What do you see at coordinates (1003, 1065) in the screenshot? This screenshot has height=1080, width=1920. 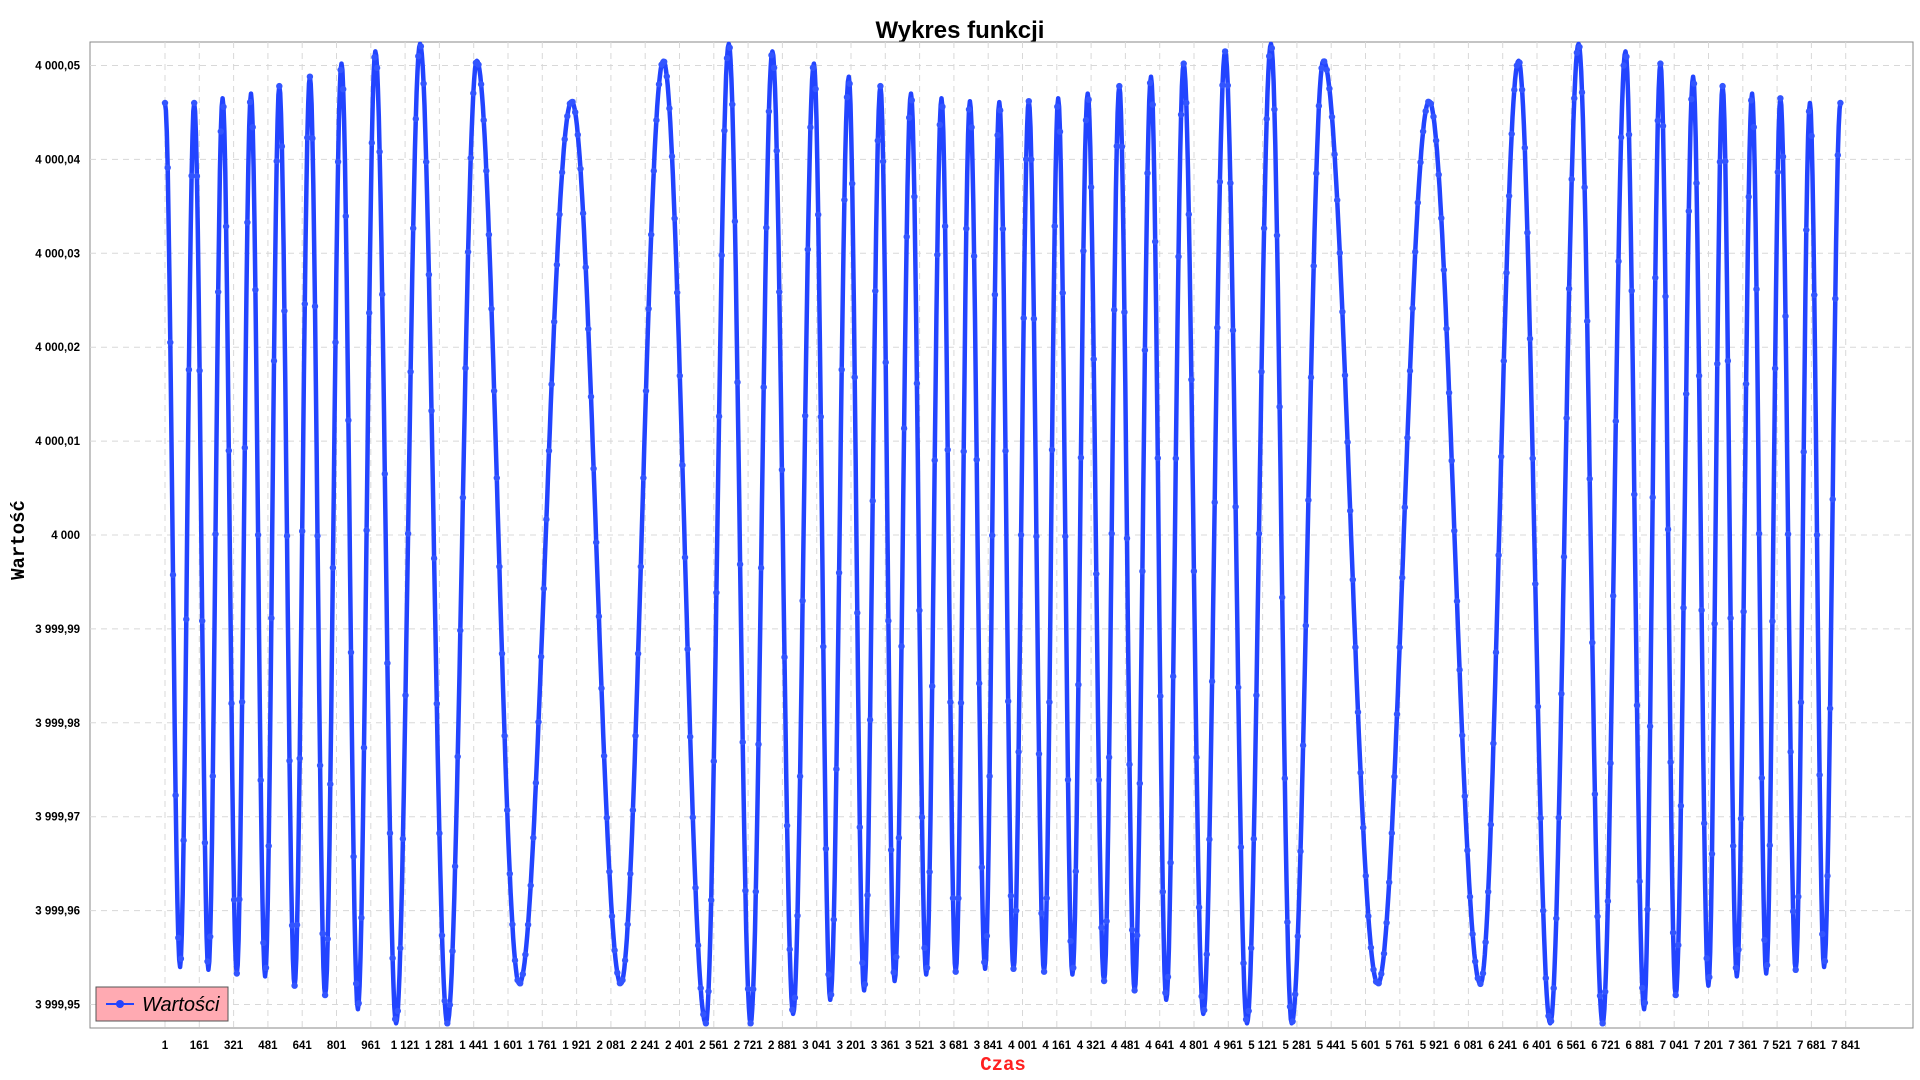 I see `x-axis-label: Czas` at bounding box center [1003, 1065].